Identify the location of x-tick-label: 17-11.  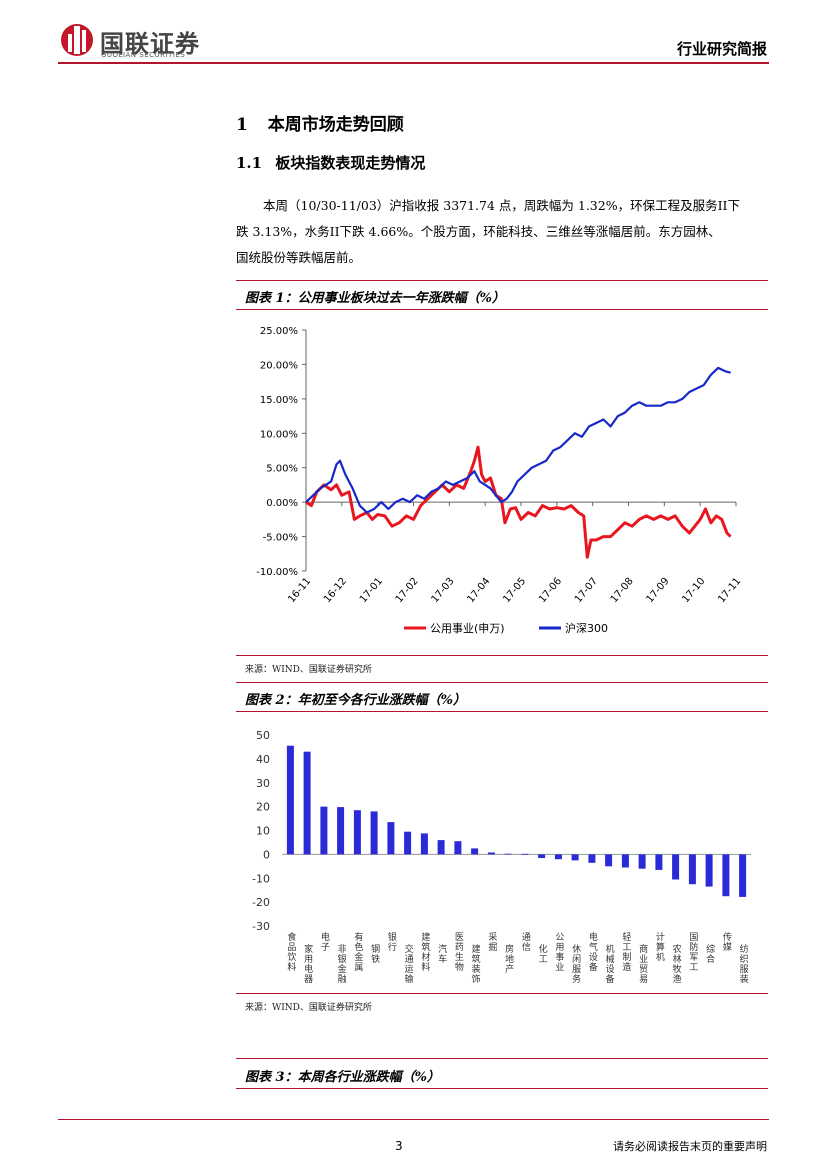
(729, 590).